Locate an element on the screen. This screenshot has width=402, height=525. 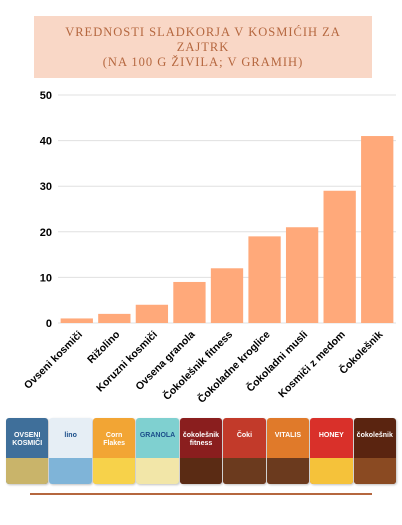
package-label: Čoki is located at coordinates (244, 435).